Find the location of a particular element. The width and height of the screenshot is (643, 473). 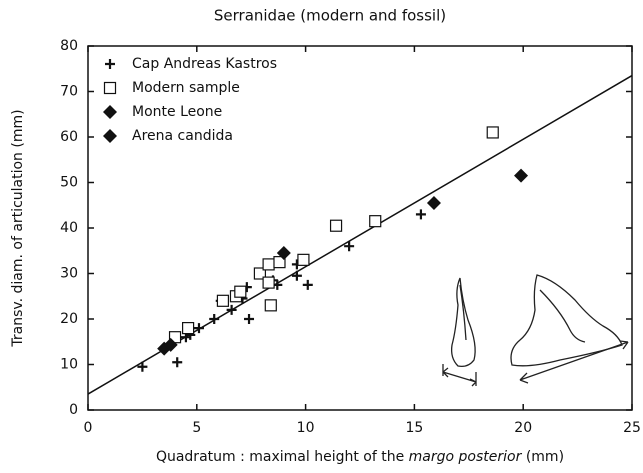

y-tick-label: 10 is located at coordinates (69, 365).